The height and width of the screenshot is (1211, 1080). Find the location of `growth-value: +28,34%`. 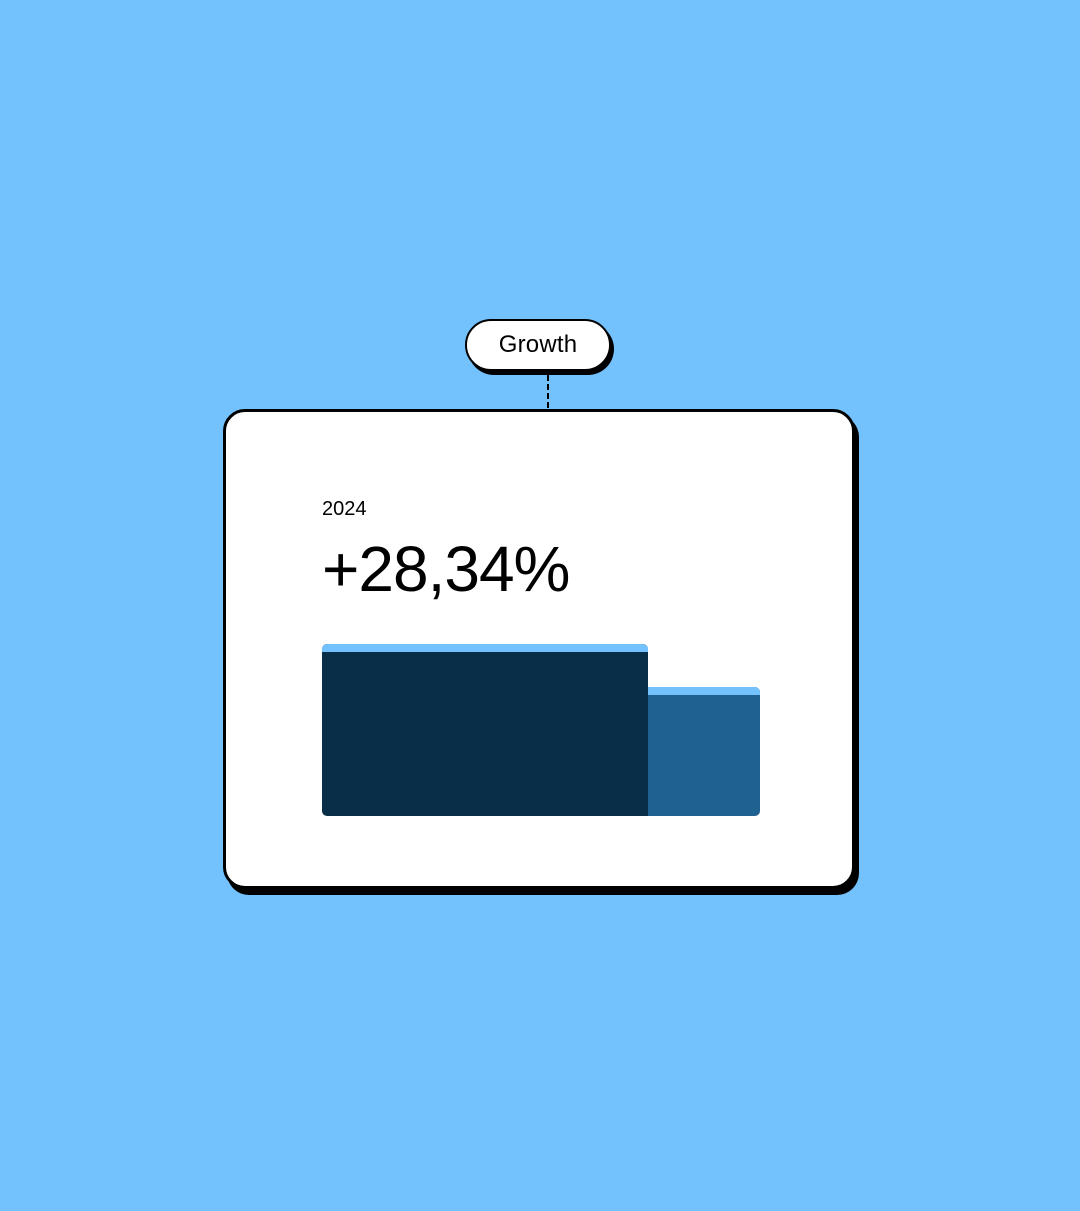

growth-value: +28,34% is located at coordinates (446, 569).